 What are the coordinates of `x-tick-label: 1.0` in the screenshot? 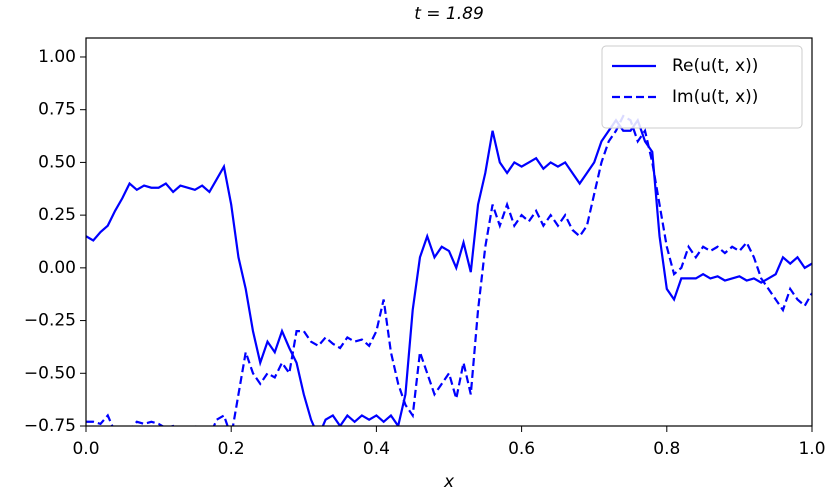 It's located at (811, 449).